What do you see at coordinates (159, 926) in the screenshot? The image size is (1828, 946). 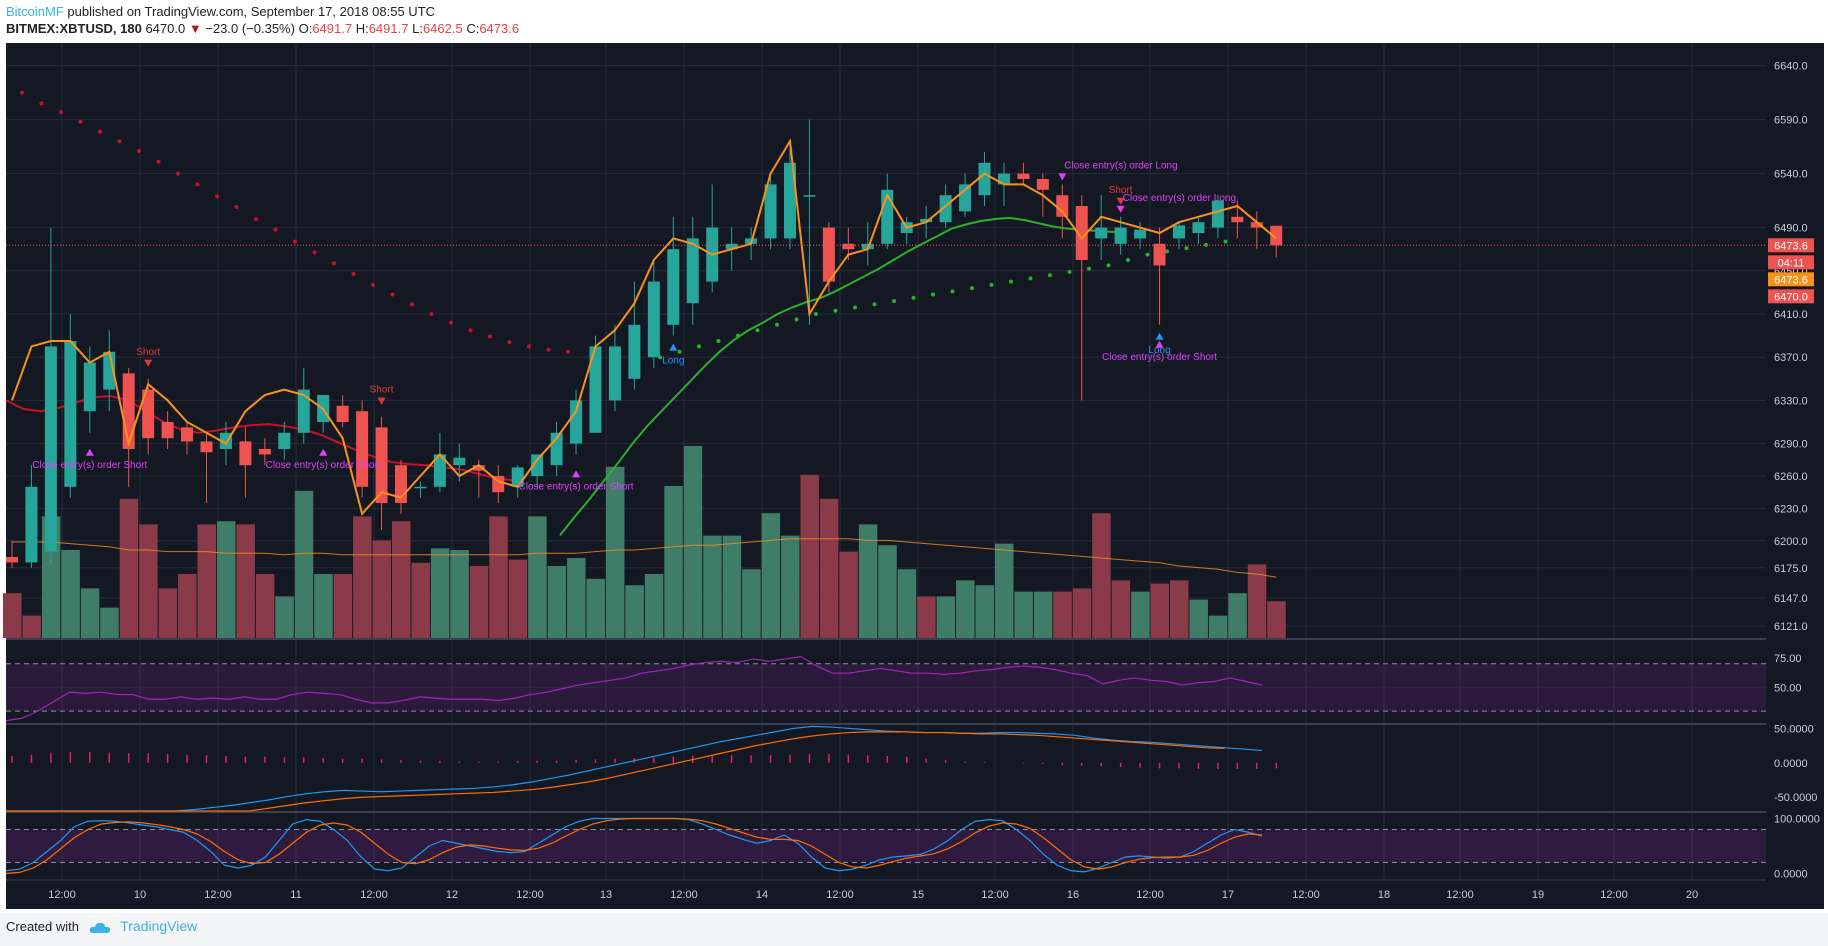 I see `tradingview-link: TradingView` at bounding box center [159, 926].